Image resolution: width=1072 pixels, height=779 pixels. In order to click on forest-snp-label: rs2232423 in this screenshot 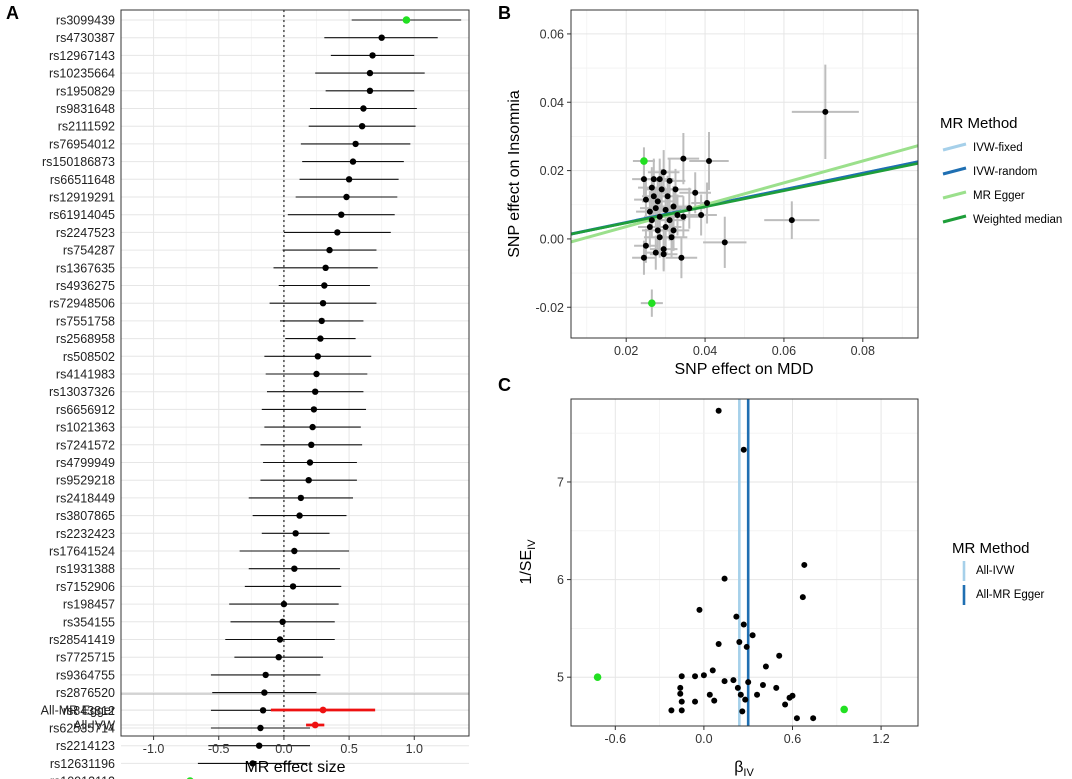, I will do `click(85, 534)`.